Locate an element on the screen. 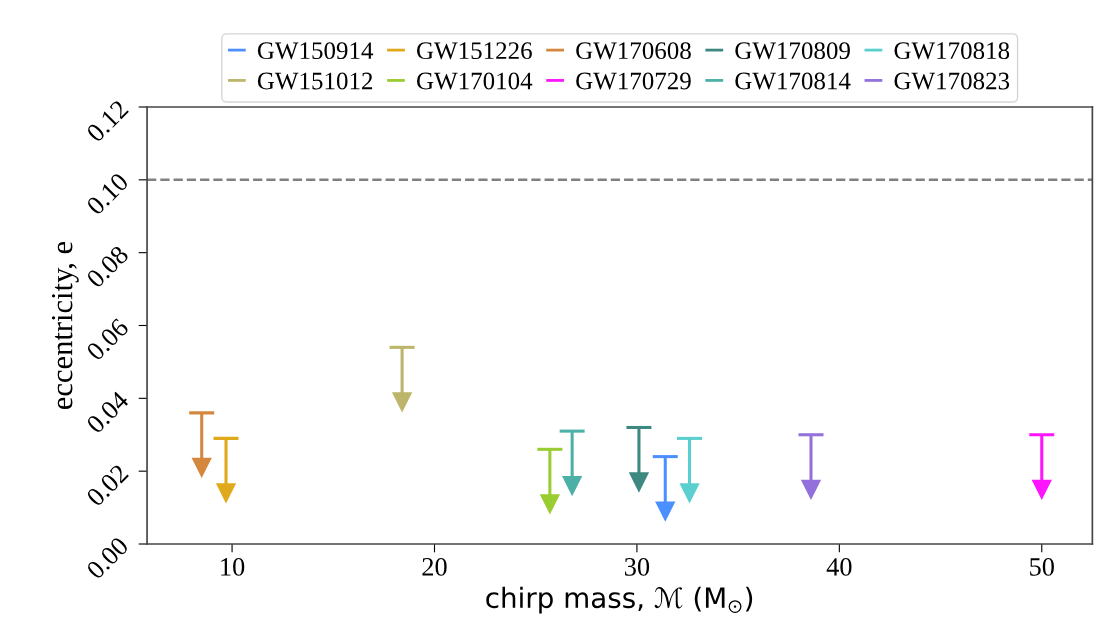 The image size is (1109, 635). legend-label: GW170608 is located at coordinates (633, 51).